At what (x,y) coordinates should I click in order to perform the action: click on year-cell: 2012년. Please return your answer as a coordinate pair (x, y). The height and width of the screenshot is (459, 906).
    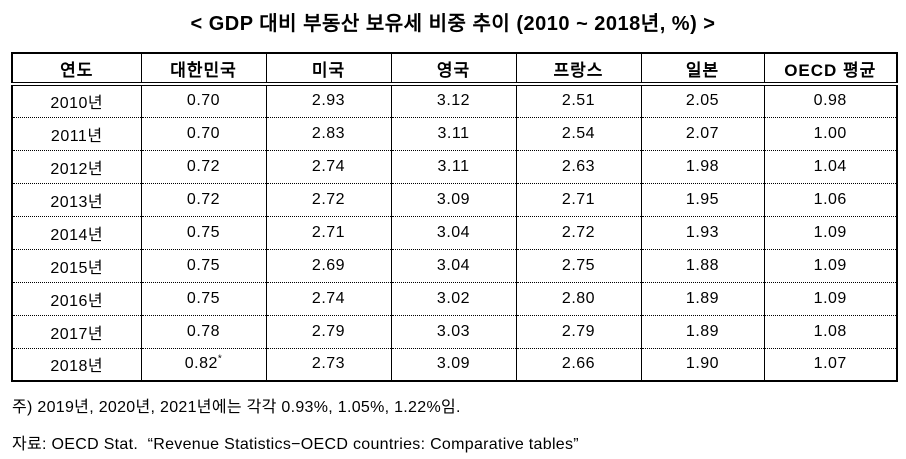
    Looking at the image, I should click on (76, 166).